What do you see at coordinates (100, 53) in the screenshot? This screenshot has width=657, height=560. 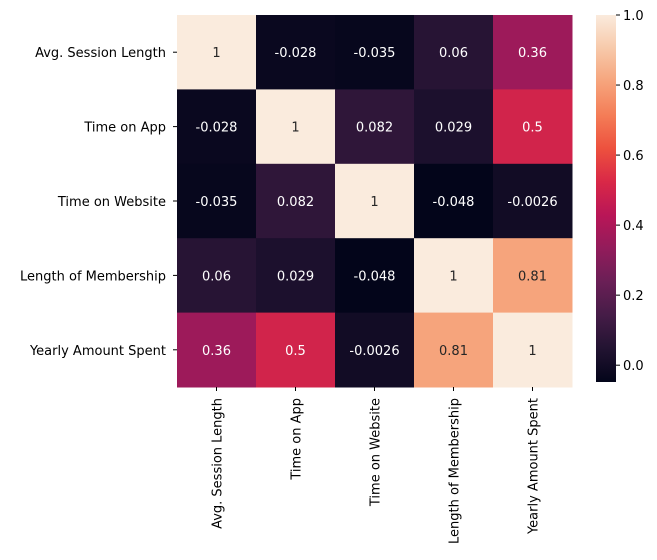 I see `y-tick-label: Avg. Session Length` at bounding box center [100, 53].